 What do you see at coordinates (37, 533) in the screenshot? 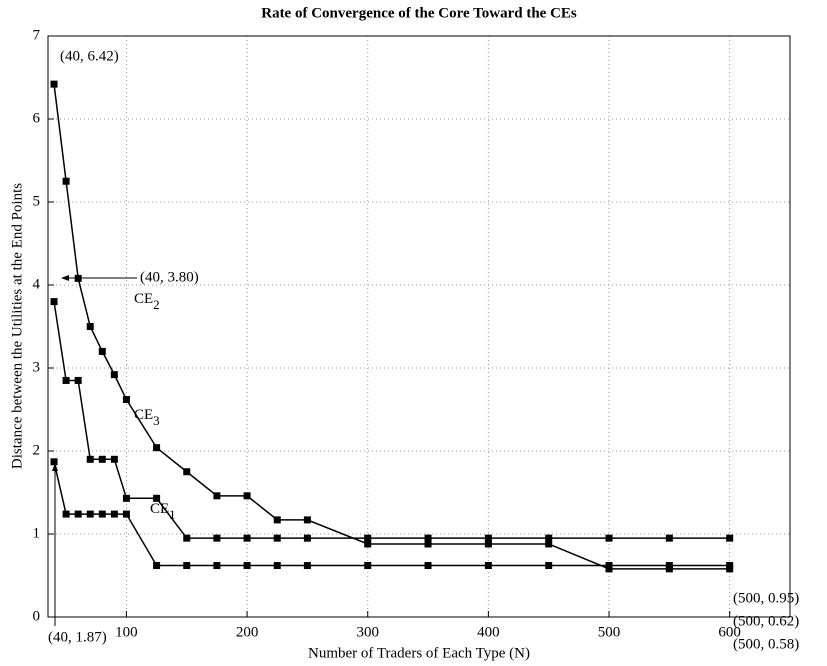
I see `y-tick-label: 1` at bounding box center [37, 533].